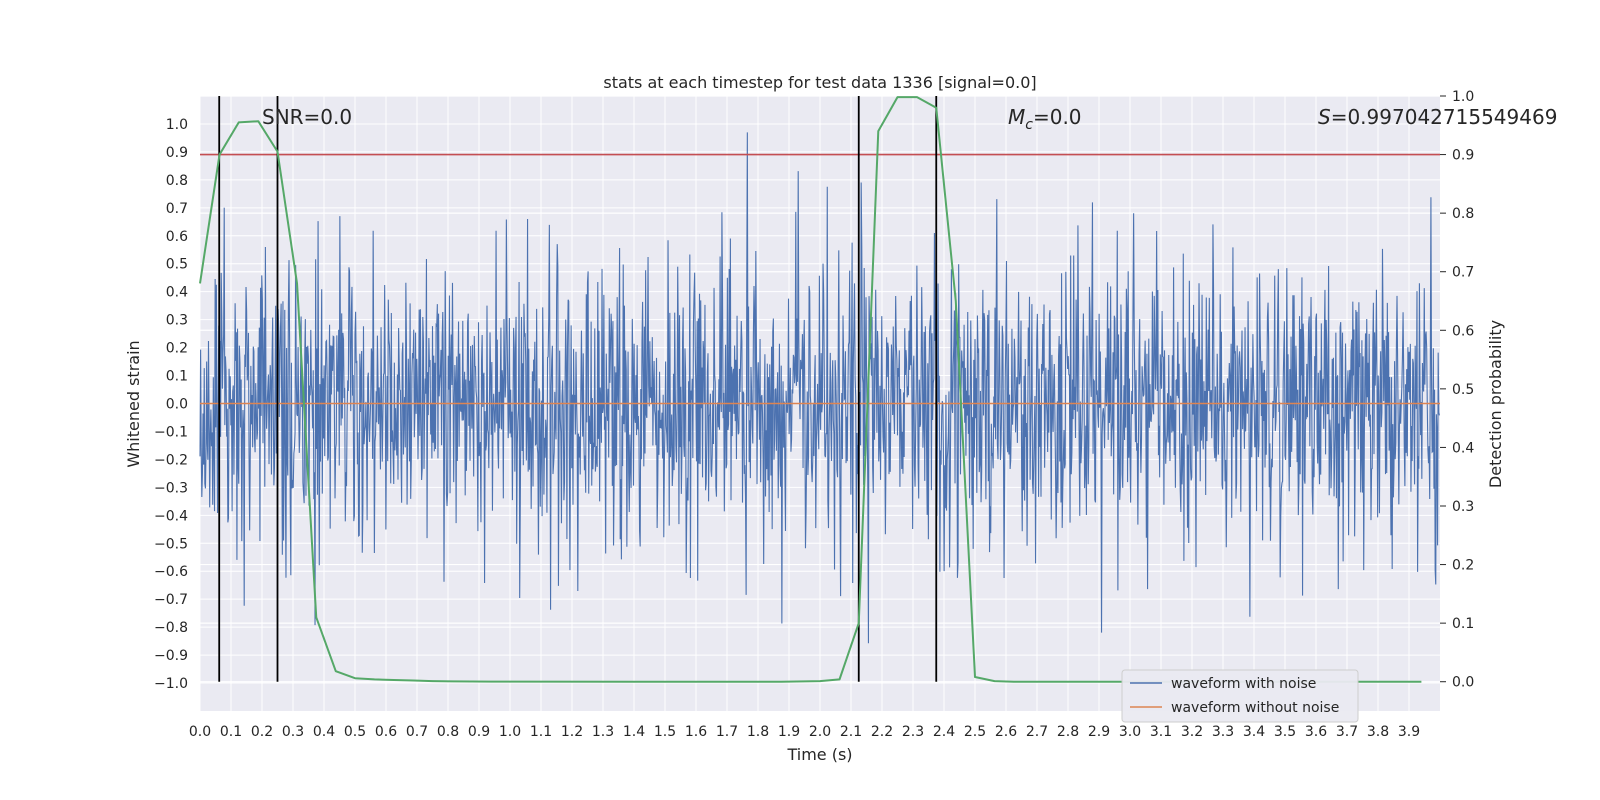  I want to click on y2-tick-label: 0.0, so click(1463, 683).